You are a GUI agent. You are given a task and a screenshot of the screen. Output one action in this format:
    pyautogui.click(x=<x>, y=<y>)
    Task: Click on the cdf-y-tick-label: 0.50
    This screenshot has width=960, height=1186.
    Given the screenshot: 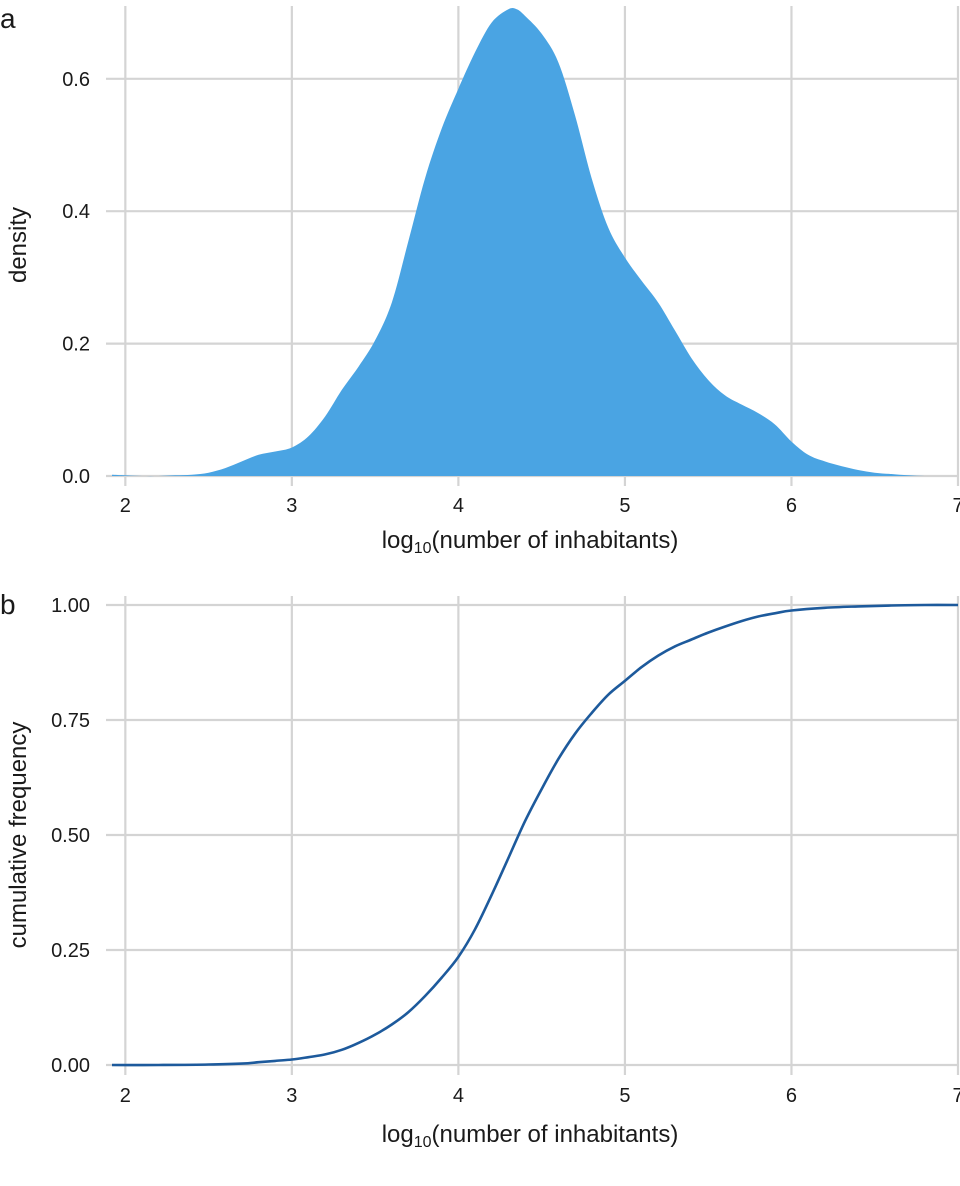 What is the action you would take?
    pyautogui.click(x=70, y=836)
    